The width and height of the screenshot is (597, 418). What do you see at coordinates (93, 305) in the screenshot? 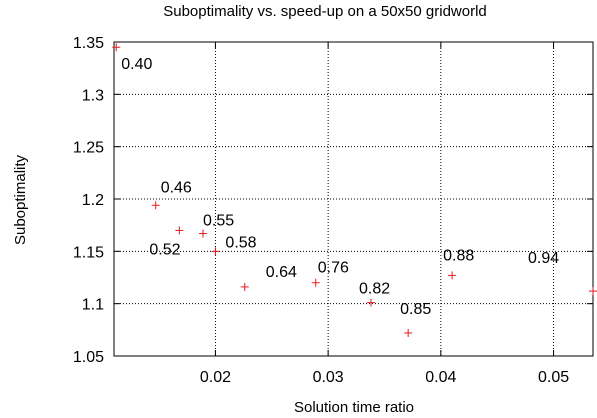
I see `y-tick-label: 1.1` at bounding box center [93, 305].